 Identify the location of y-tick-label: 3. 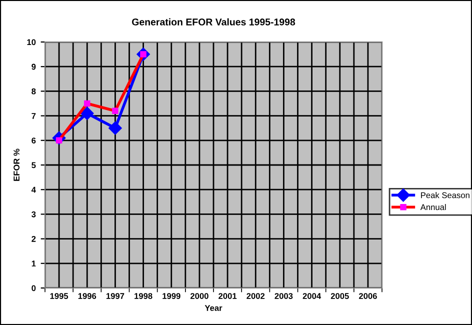
(34, 214).